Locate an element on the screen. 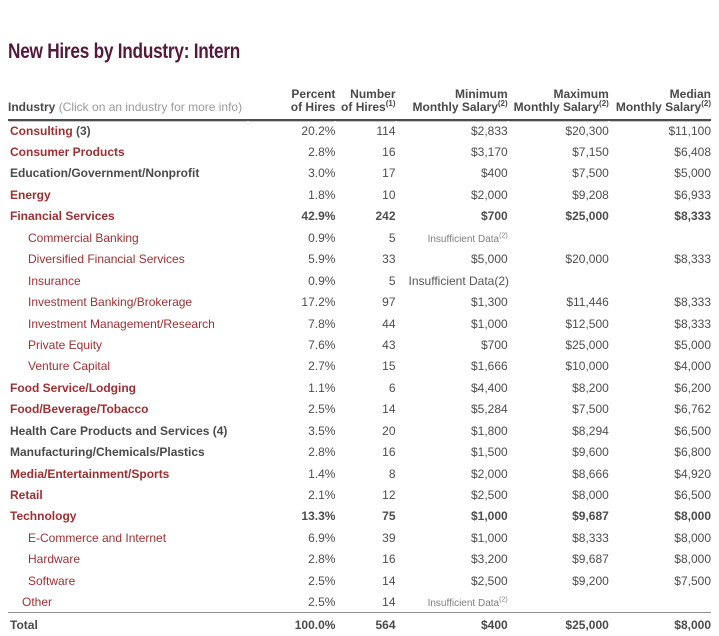 The image size is (719, 636). percent-cell: 2.7% is located at coordinates (322, 366).